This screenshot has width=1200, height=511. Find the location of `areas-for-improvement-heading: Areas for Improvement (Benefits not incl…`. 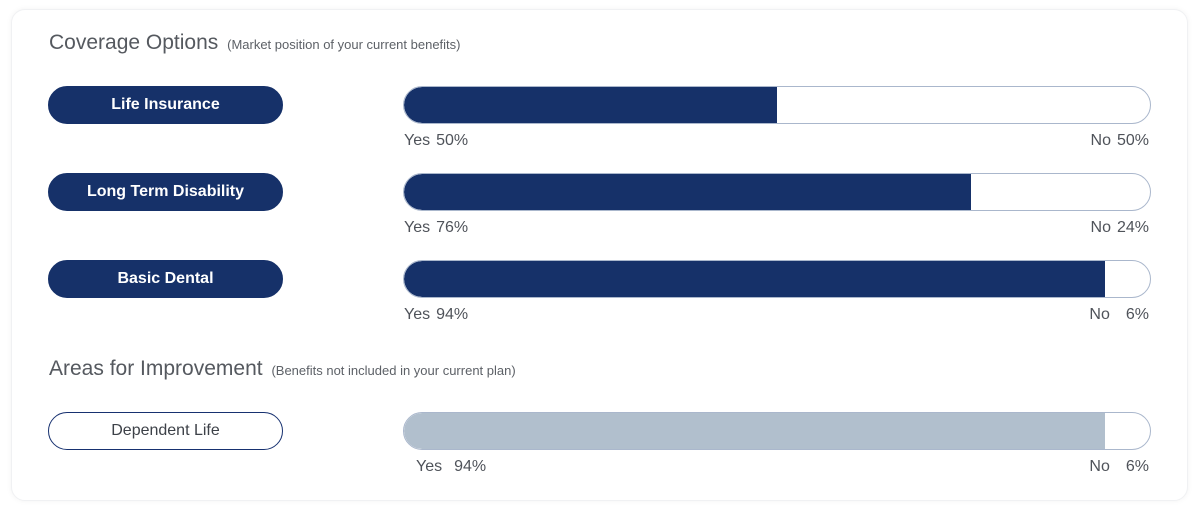

areas-for-improvement-heading: Areas for Improvement (Benefits not incl… is located at coordinates (282, 369).